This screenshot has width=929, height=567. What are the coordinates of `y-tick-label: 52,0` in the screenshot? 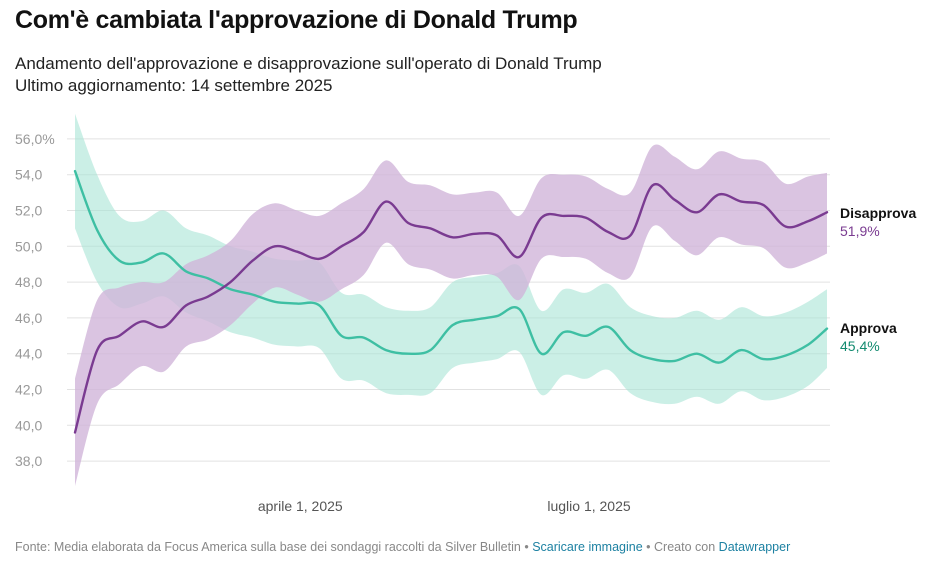 It's located at (28, 211).